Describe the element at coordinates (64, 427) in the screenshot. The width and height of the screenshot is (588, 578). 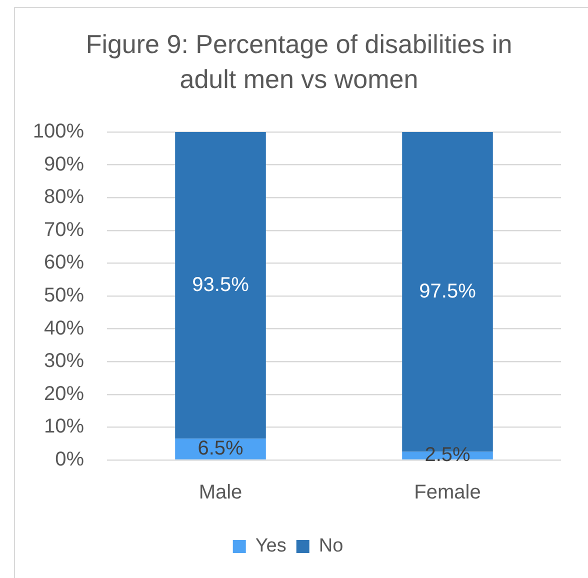
I see `y-tick-label: 10%` at that location.